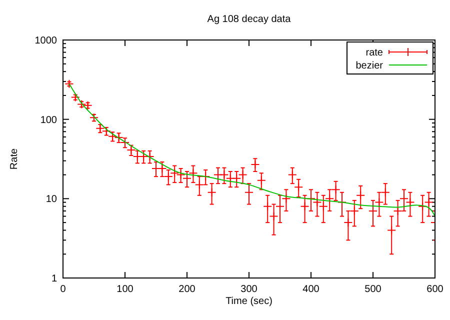 The height and width of the screenshot is (320, 450). I want to click on x-tick-label: 500, so click(373, 289).